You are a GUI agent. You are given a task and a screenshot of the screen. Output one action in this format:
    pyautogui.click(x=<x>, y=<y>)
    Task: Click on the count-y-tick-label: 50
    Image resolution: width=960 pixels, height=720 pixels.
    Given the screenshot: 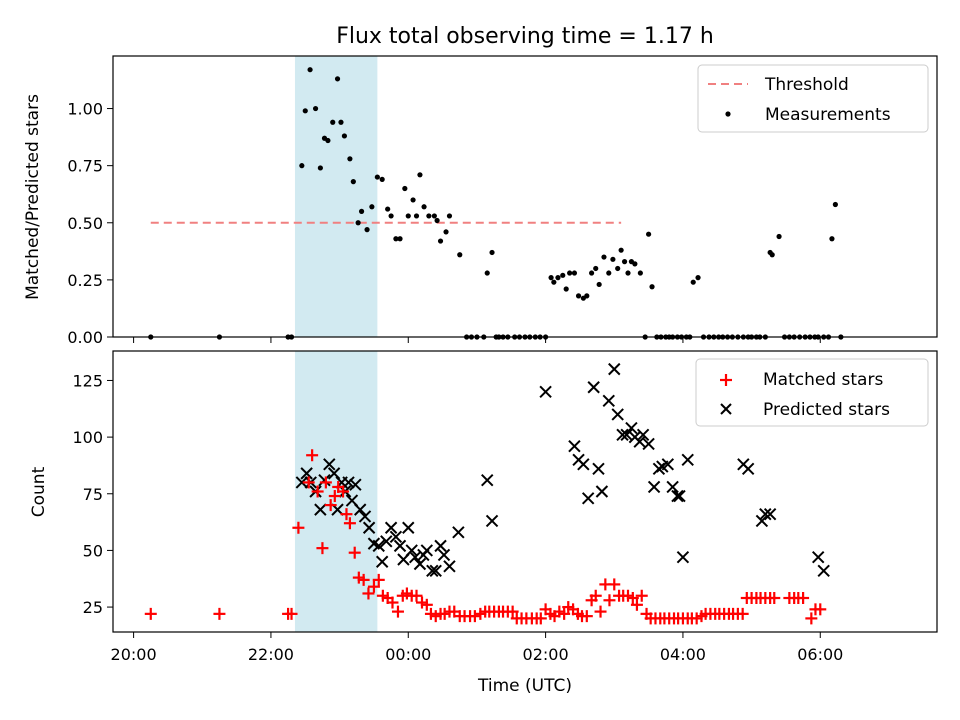 What is the action you would take?
    pyautogui.click(x=93, y=550)
    